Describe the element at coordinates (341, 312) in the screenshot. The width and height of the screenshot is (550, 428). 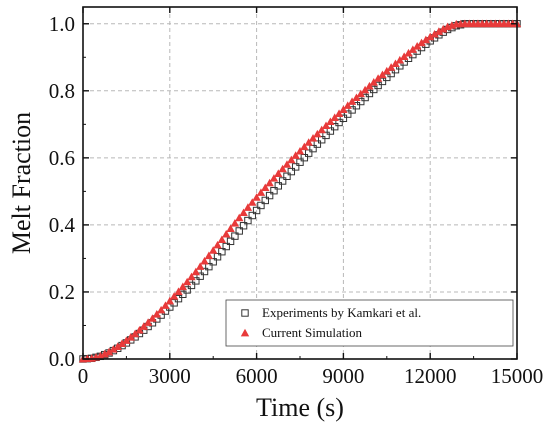
I see `legend-label-experiments: Experiments by Kamkari et al.` at that location.